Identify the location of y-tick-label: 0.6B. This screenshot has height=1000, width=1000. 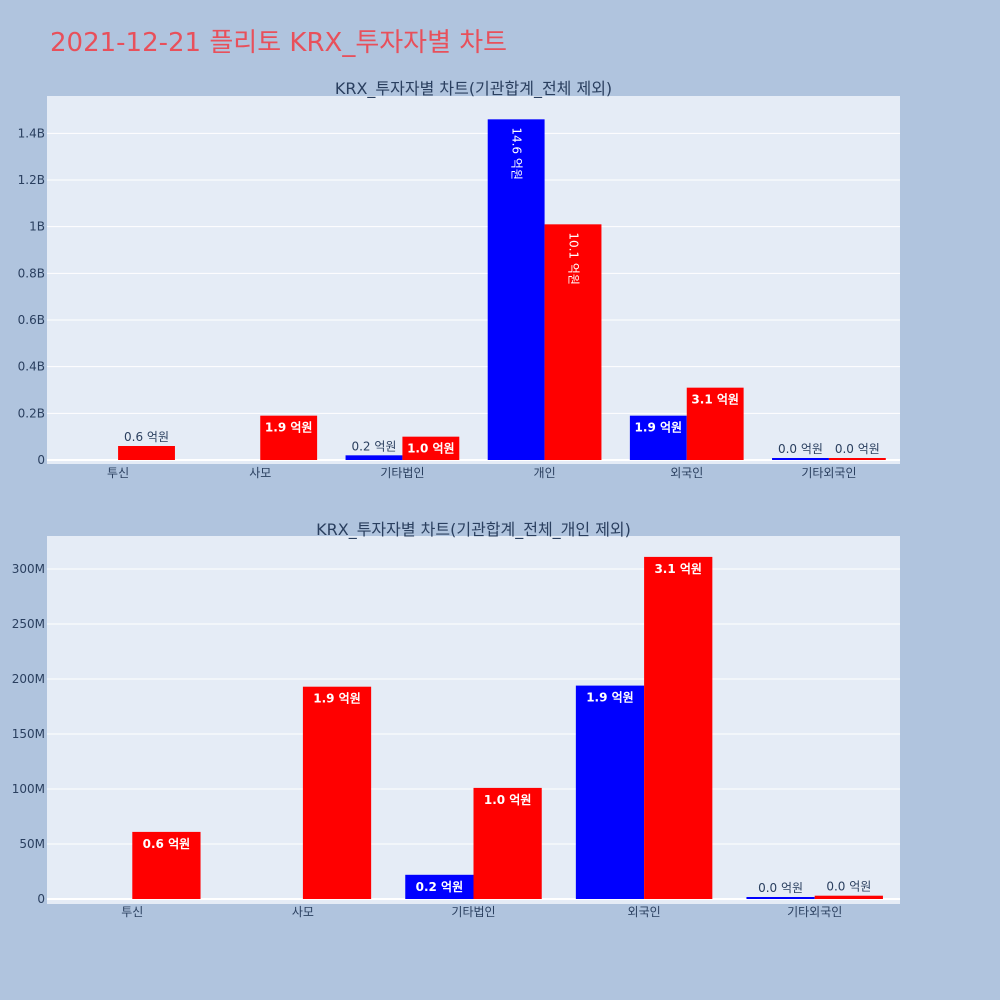
(31, 320).